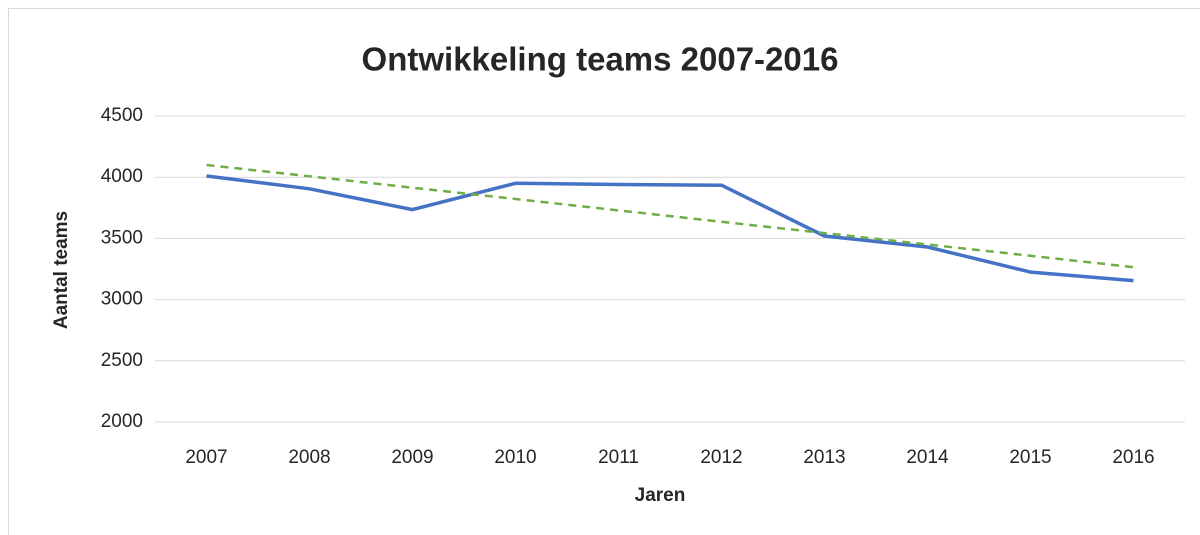 The height and width of the screenshot is (535, 1200). I want to click on x-tick-label: 2016, so click(1133, 457).